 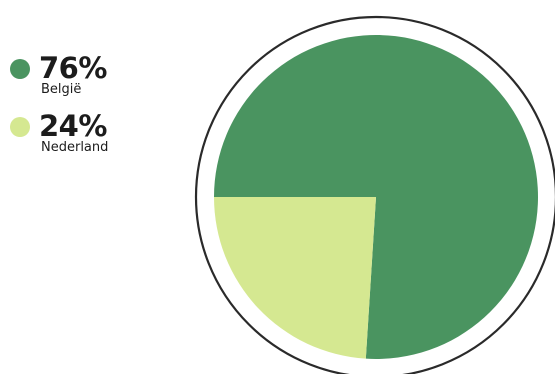 What do you see at coordinates (75, 147) in the screenshot?
I see `legend-label-nederland: Nederland` at bounding box center [75, 147].